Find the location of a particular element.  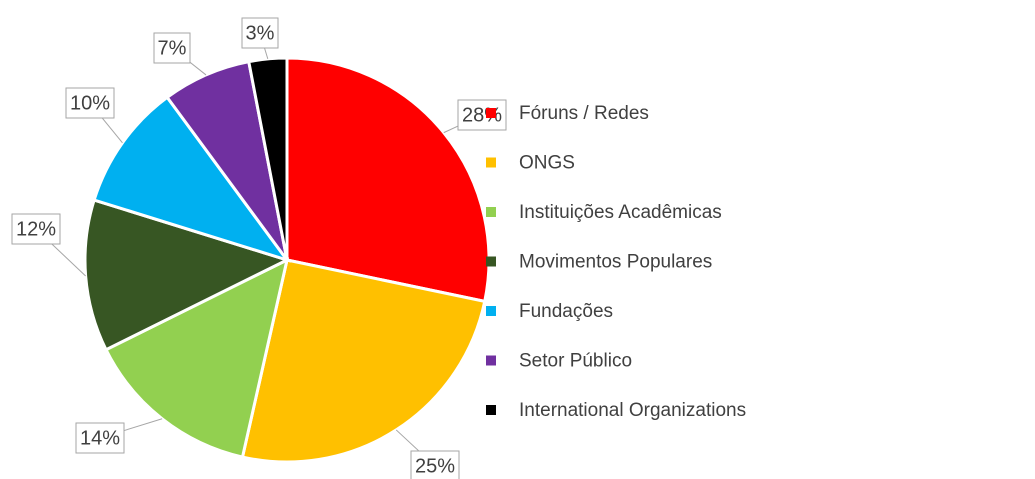

legend-label: ONGS is located at coordinates (547, 163).